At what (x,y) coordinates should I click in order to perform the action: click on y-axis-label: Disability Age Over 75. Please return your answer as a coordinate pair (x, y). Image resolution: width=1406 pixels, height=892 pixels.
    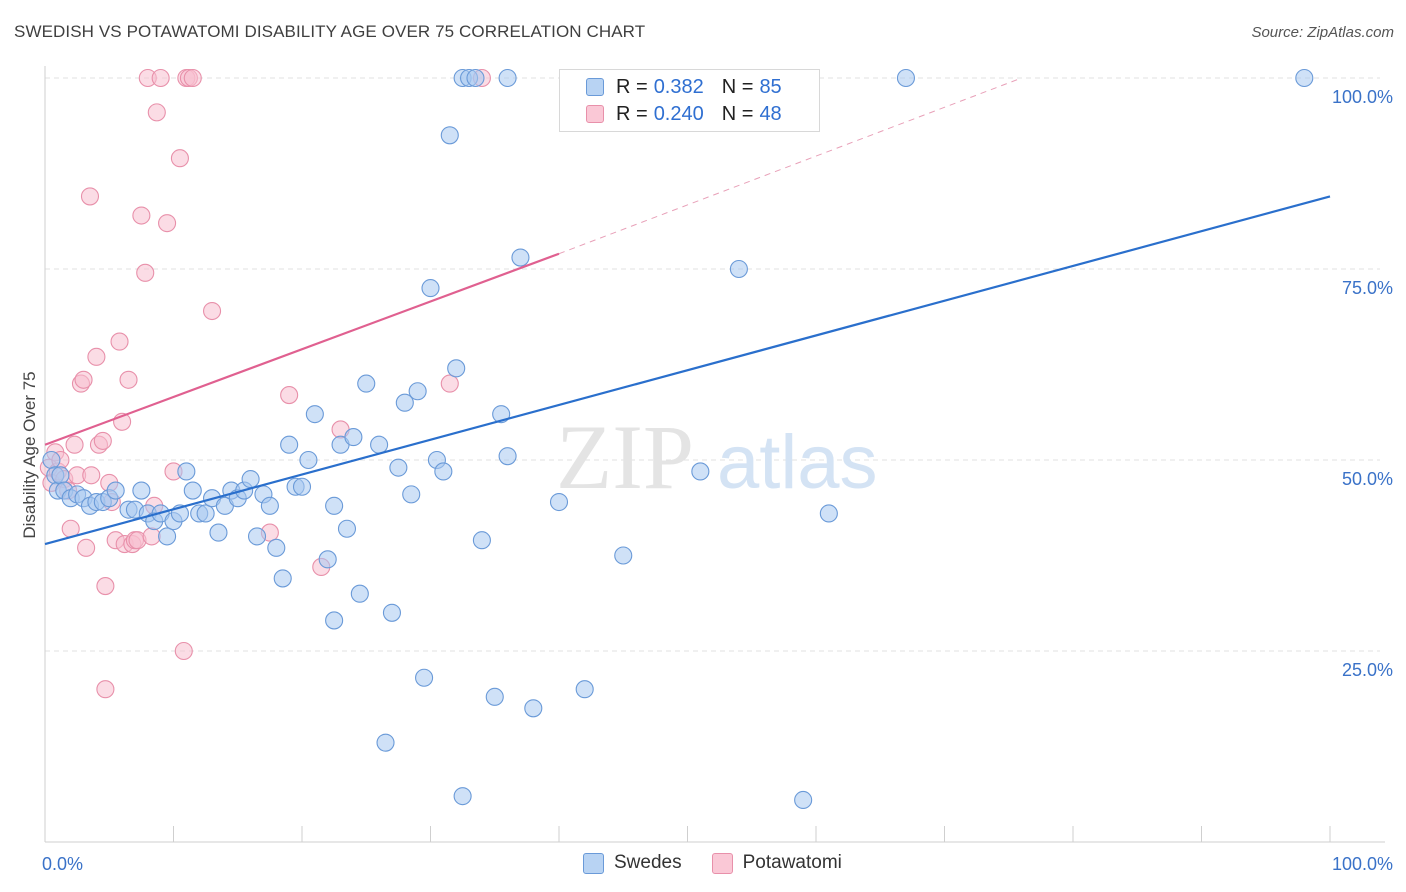
    Looking at the image, I should click on (29, 455).